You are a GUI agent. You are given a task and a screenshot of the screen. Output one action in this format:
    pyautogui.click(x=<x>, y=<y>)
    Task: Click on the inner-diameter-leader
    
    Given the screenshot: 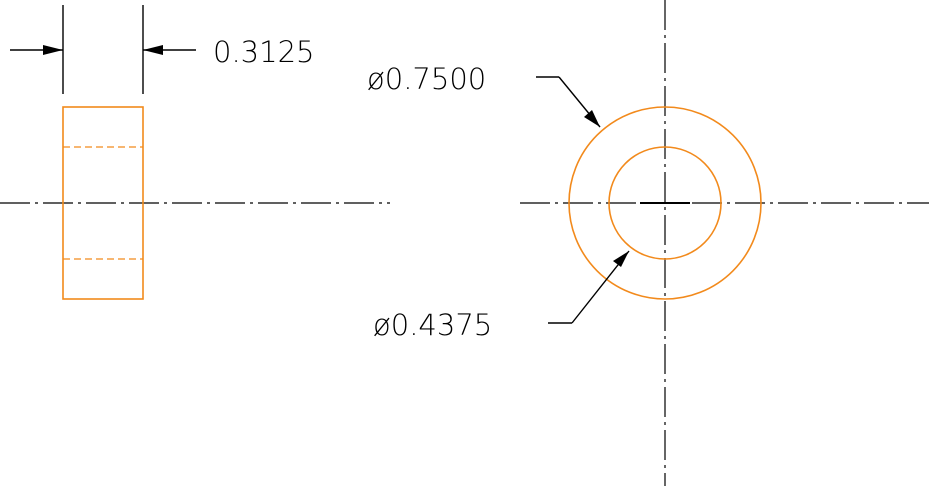 What is the action you would take?
    pyautogui.click(x=589, y=287)
    